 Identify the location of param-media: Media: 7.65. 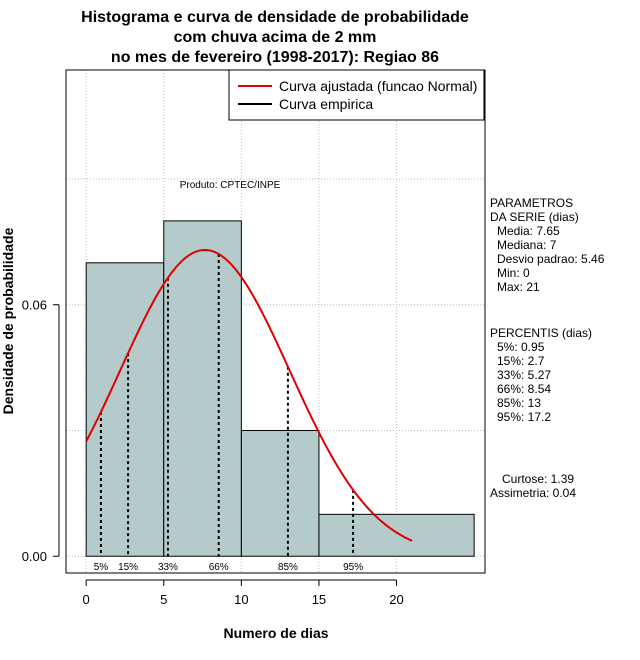
(528, 231).